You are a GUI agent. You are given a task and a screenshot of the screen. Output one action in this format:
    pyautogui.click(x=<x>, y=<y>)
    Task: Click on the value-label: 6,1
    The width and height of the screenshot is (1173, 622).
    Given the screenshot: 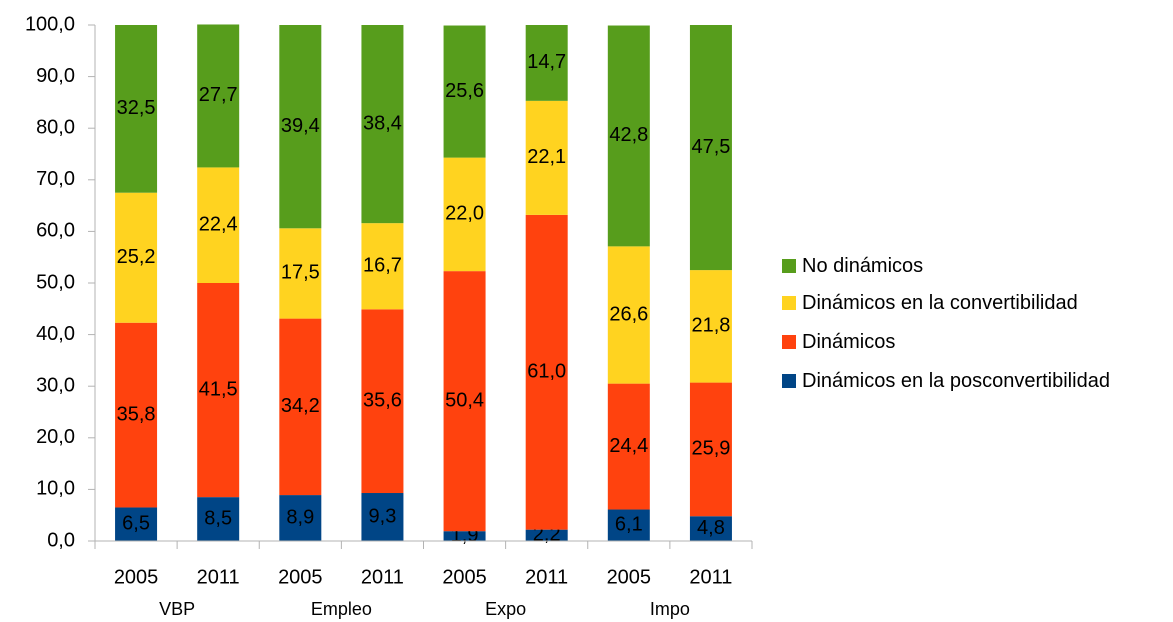 What is the action you would take?
    pyautogui.click(x=629, y=525)
    